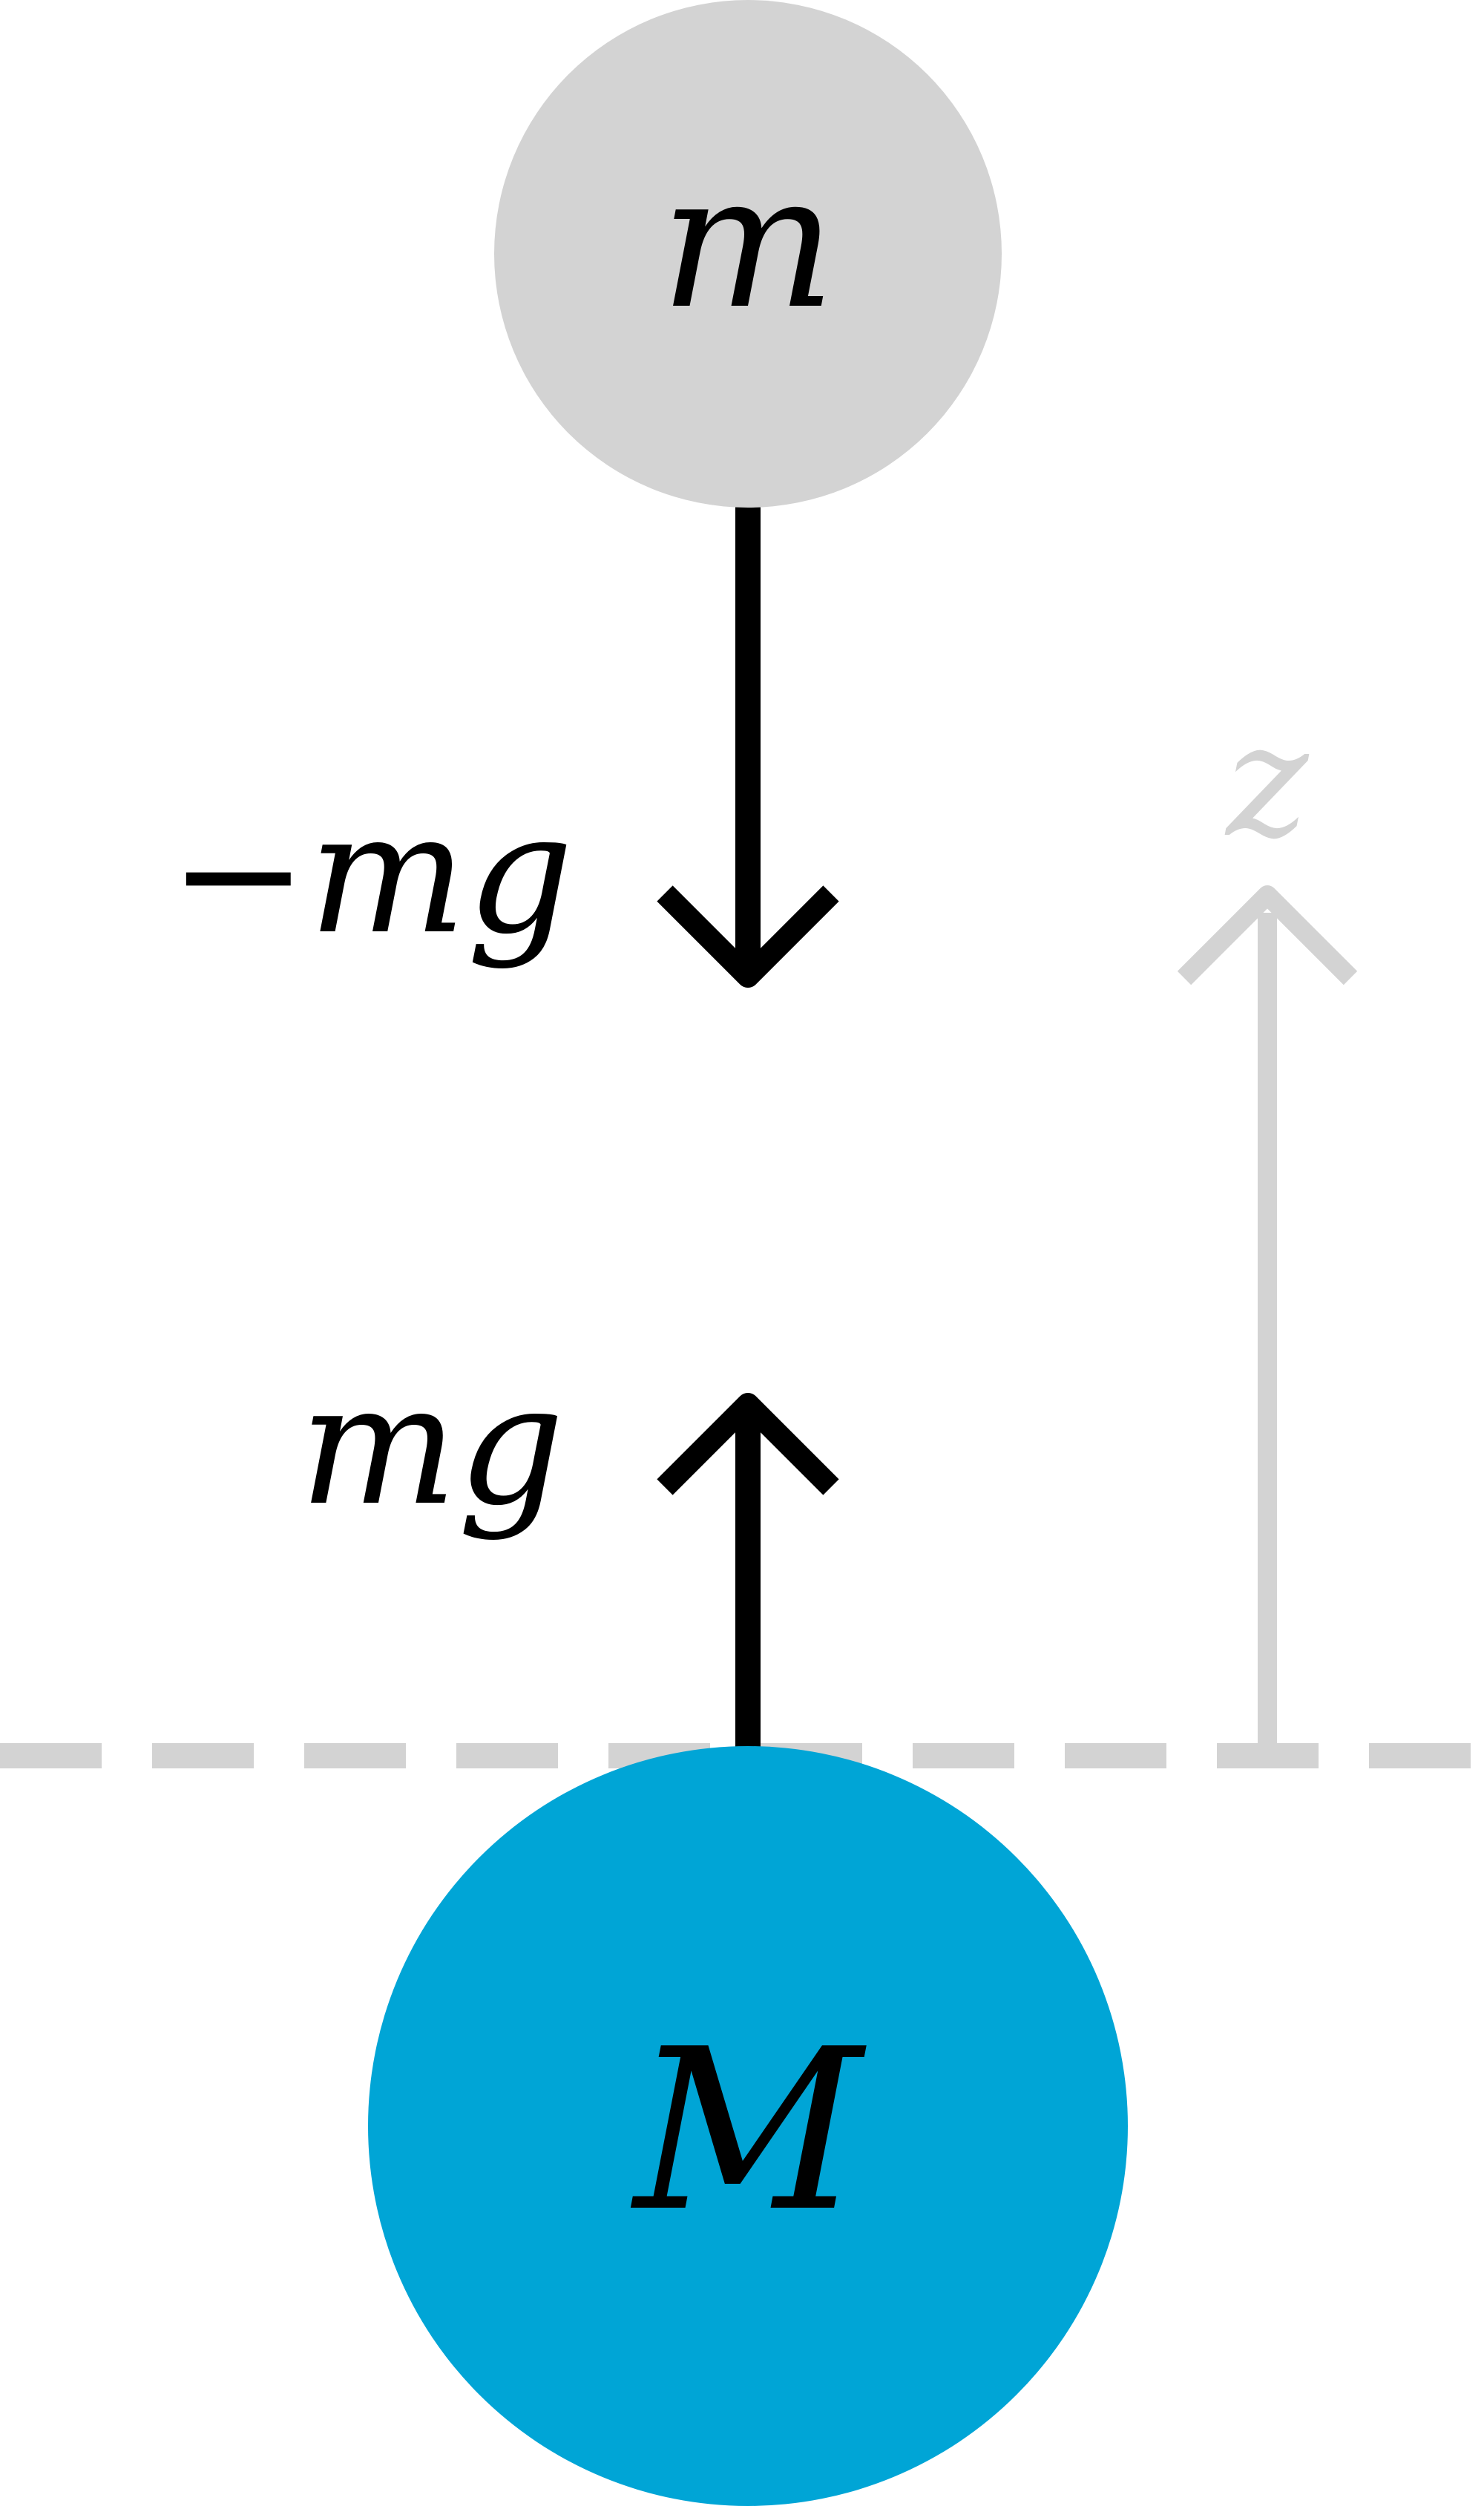 This screenshot has height=2506, width=1484. What do you see at coordinates (747, 242) in the screenshot?
I see `small-mass-label: m` at bounding box center [747, 242].